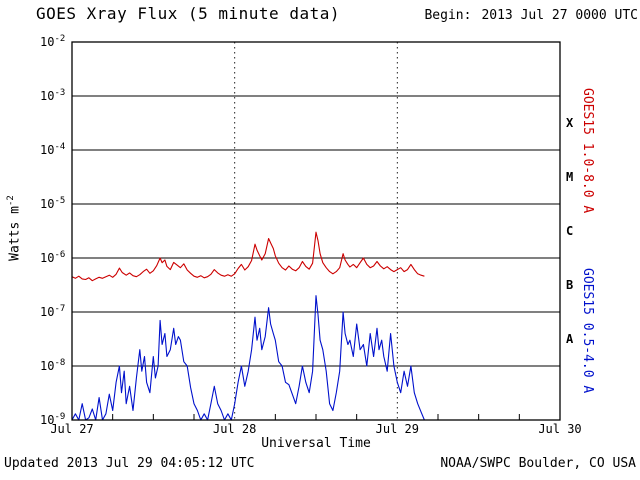 The width and height of the screenshot is (640, 480). What do you see at coordinates (587, 151) in the screenshot?
I see `series-label-long-wavelength: GOES15 1.0-8.0 A` at bounding box center [587, 151].